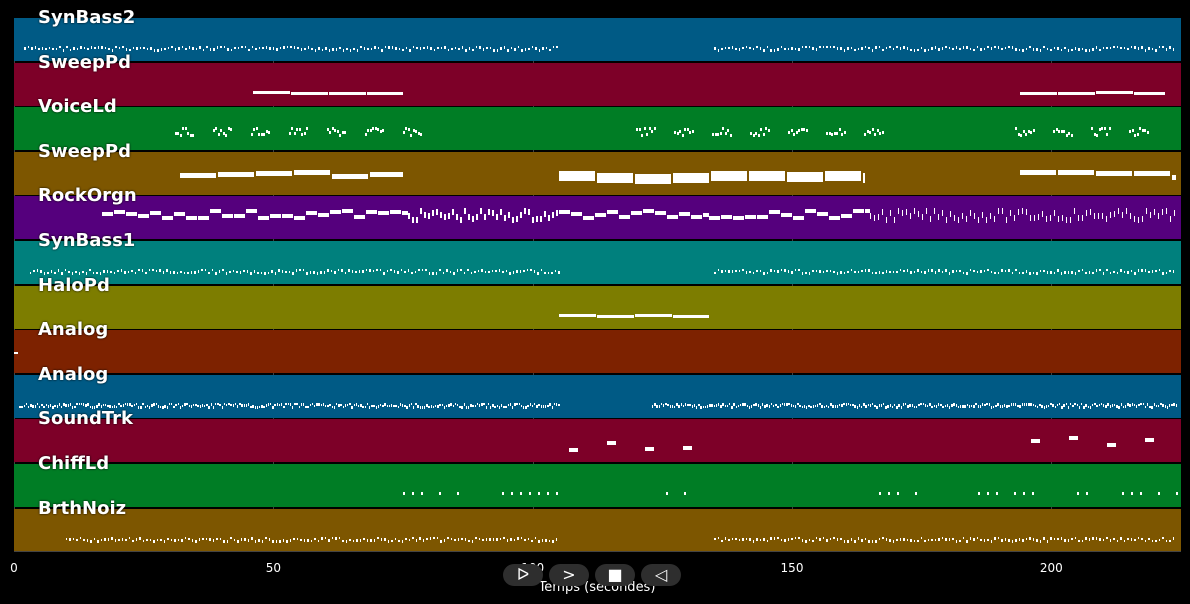  What do you see at coordinates (569, 575) in the screenshot?
I see `forward-button: >` at bounding box center [569, 575].